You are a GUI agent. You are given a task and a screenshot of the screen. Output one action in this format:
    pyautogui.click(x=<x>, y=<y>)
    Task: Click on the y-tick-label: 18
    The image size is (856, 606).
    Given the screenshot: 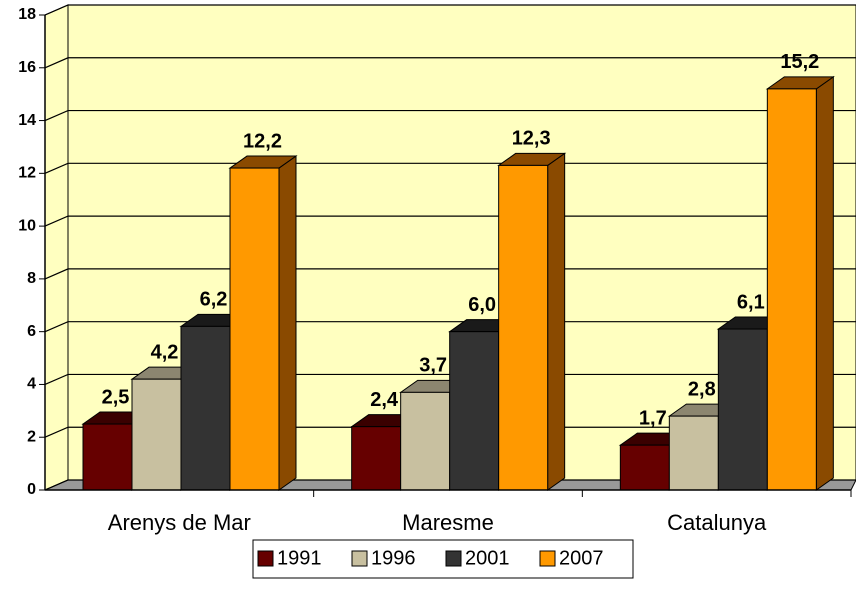 What is the action you would take?
    pyautogui.click(x=27, y=14)
    